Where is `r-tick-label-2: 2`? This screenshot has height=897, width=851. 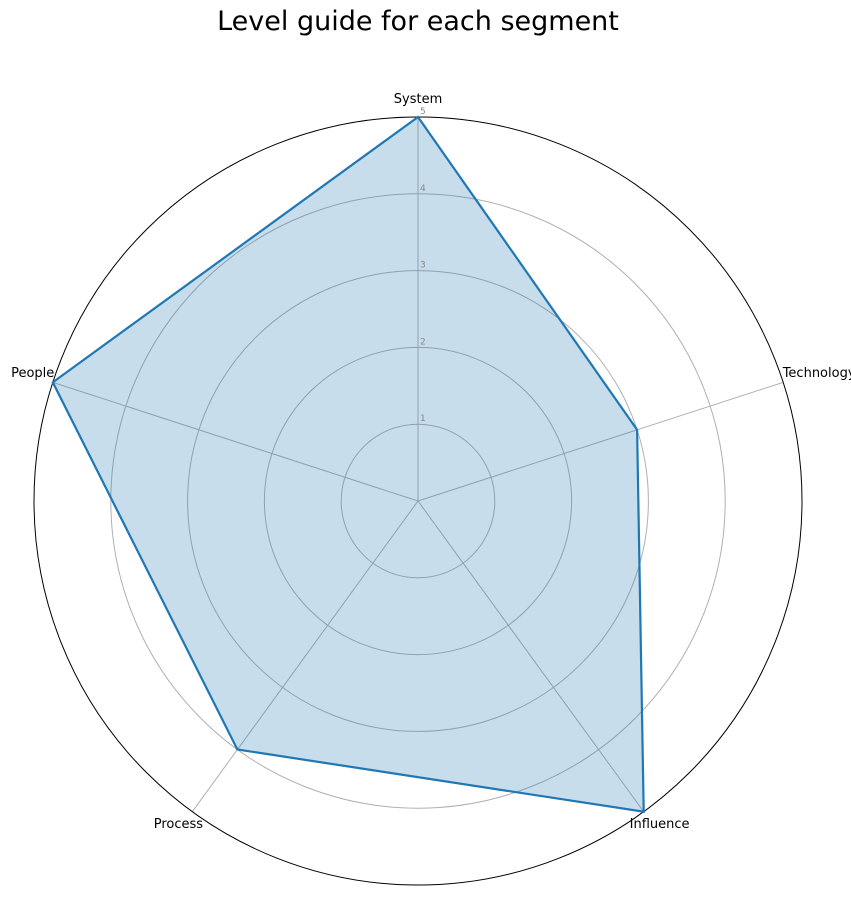
r-tick-label-2: 2 is located at coordinates (423, 342).